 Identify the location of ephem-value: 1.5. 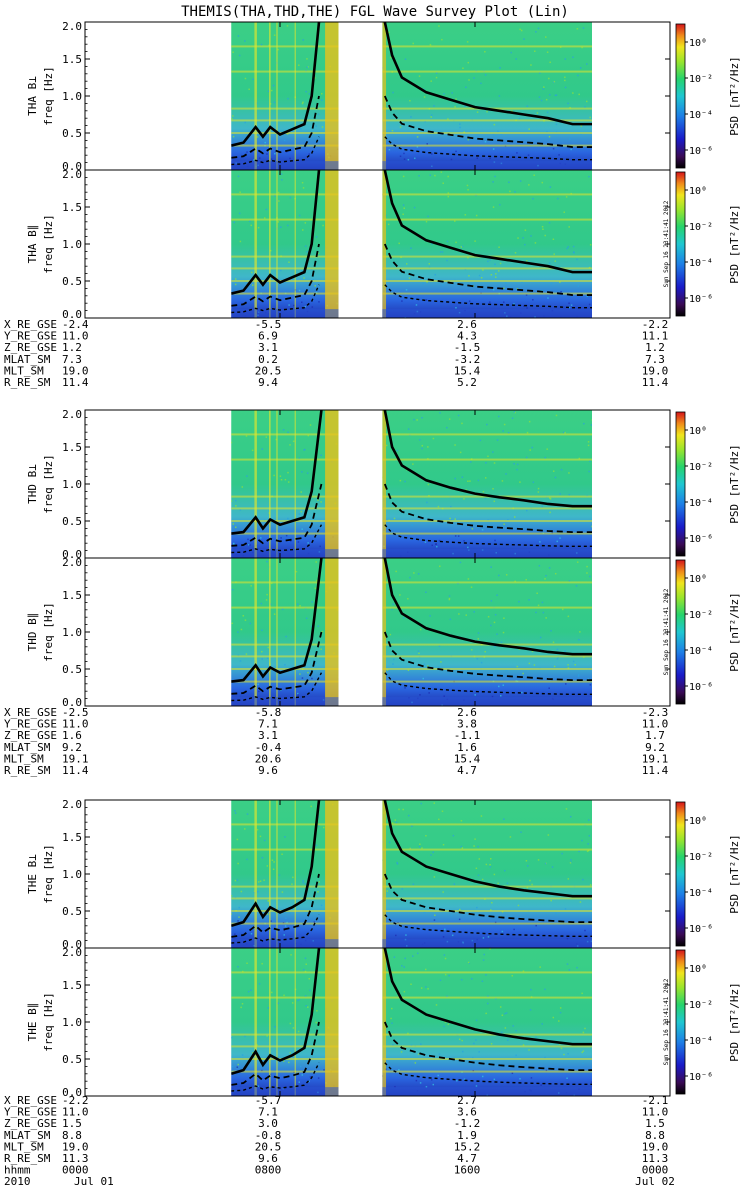
(72, 1123).